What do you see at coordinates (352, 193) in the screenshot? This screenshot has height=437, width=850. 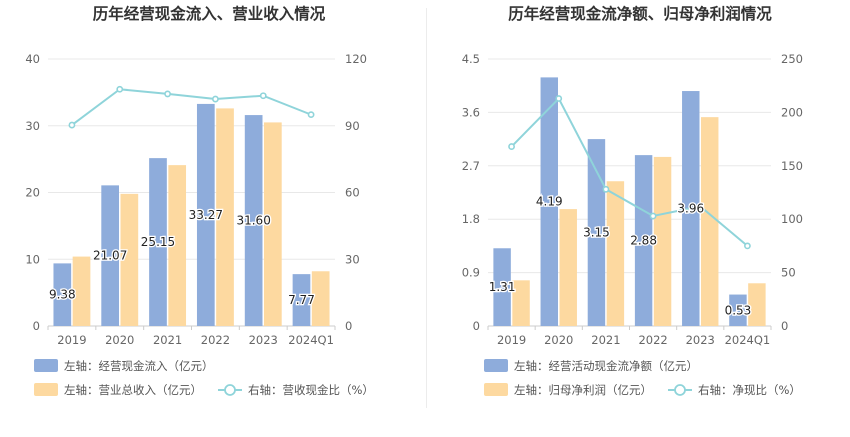 I see `right-axis-tick-label: 60` at bounding box center [352, 193].